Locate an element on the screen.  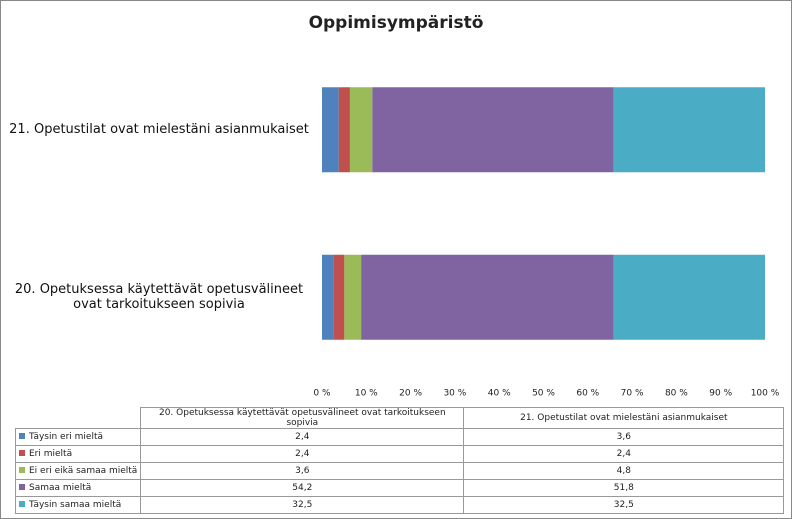
legend-cell: Samaa mieltä is located at coordinates (78, 488).